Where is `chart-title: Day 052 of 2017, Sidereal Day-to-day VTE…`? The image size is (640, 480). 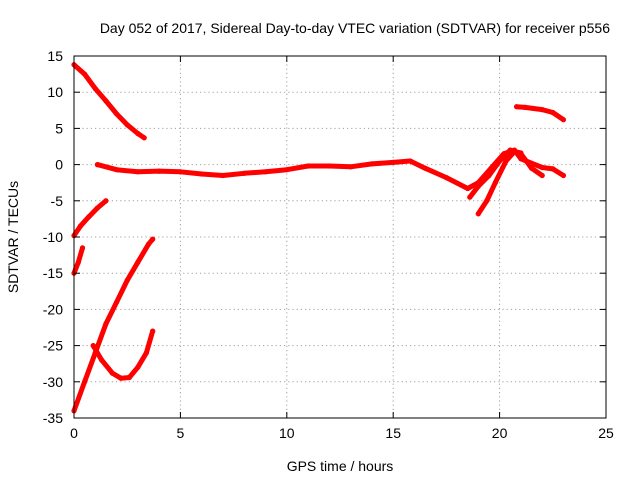 chart-title: Day 052 of 2017, Sidereal Day-to-day VTE… is located at coordinates (355, 28).